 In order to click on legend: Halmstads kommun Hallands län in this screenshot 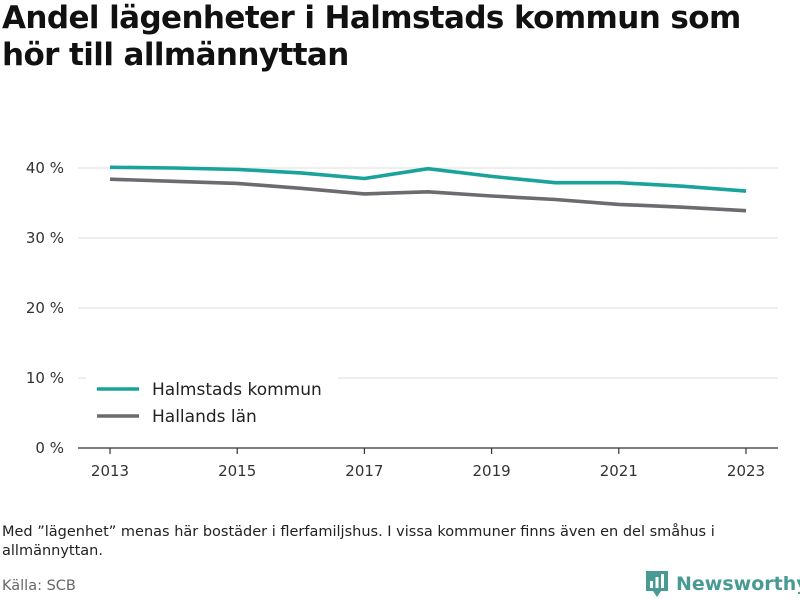, I will do `click(212, 404)`.